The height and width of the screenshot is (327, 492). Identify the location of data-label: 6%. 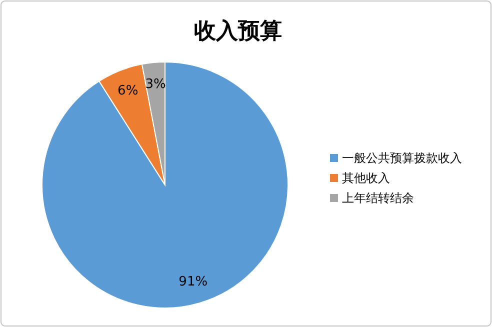
(128, 91).